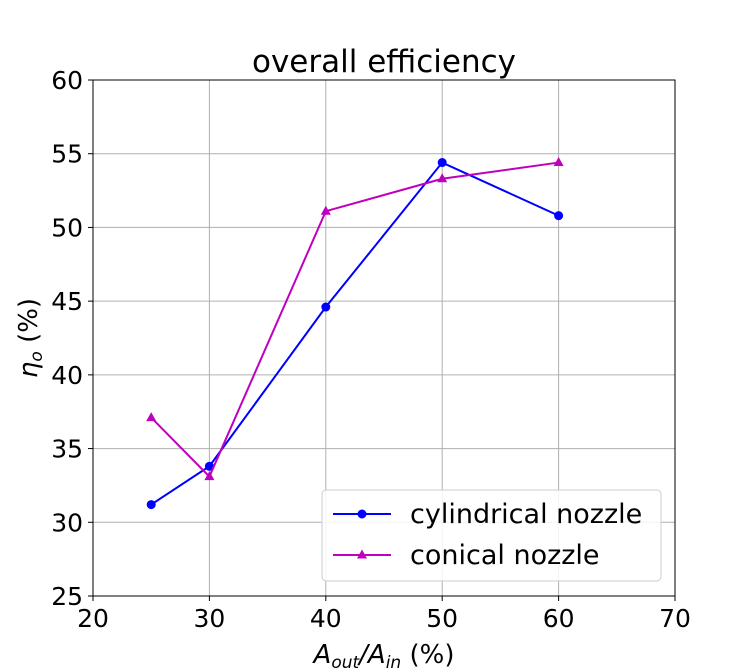 The height and width of the screenshot is (670, 750). Describe the element at coordinates (326, 618) in the screenshot. I see `x-tick-label: 40` at that location.